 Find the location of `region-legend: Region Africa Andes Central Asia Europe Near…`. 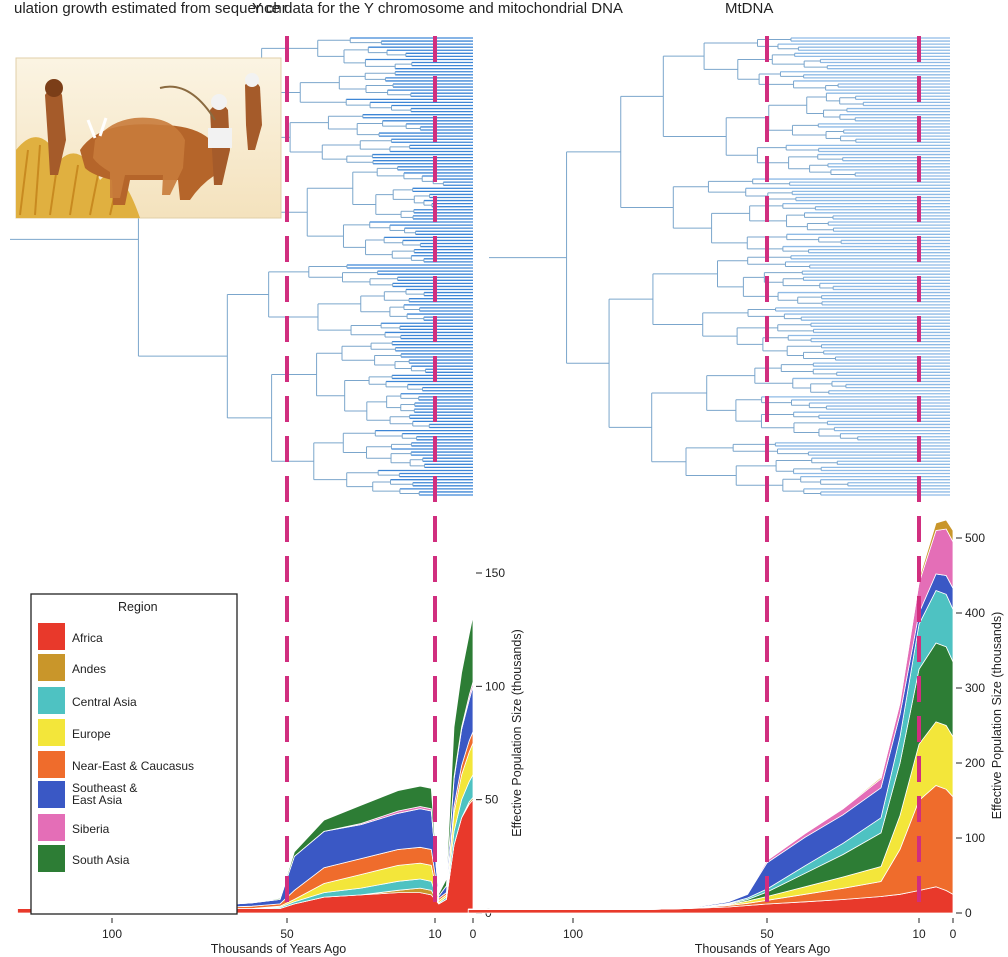

region-legend: Region Africa Andes Central Asia Europe Near… is located at coordinates (134, 754).